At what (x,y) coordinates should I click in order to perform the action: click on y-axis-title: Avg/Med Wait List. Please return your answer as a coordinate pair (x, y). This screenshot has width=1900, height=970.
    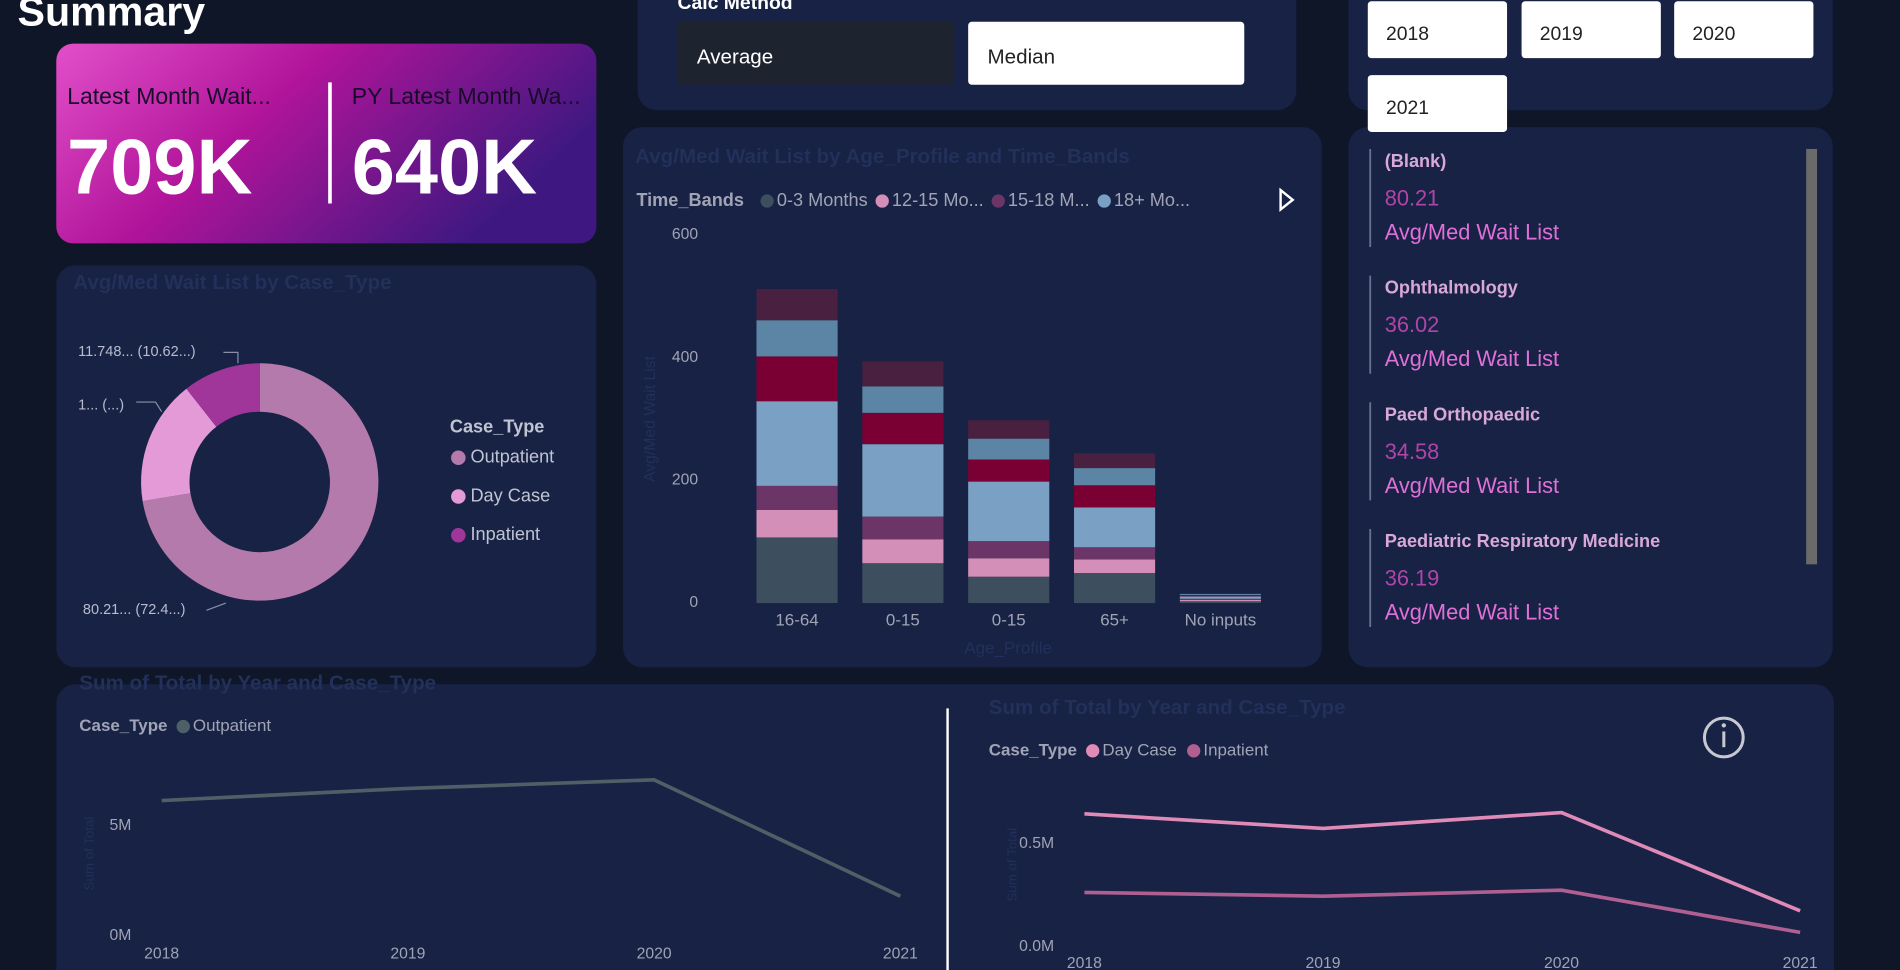
    Looking at the image, I should click on (650, 418).